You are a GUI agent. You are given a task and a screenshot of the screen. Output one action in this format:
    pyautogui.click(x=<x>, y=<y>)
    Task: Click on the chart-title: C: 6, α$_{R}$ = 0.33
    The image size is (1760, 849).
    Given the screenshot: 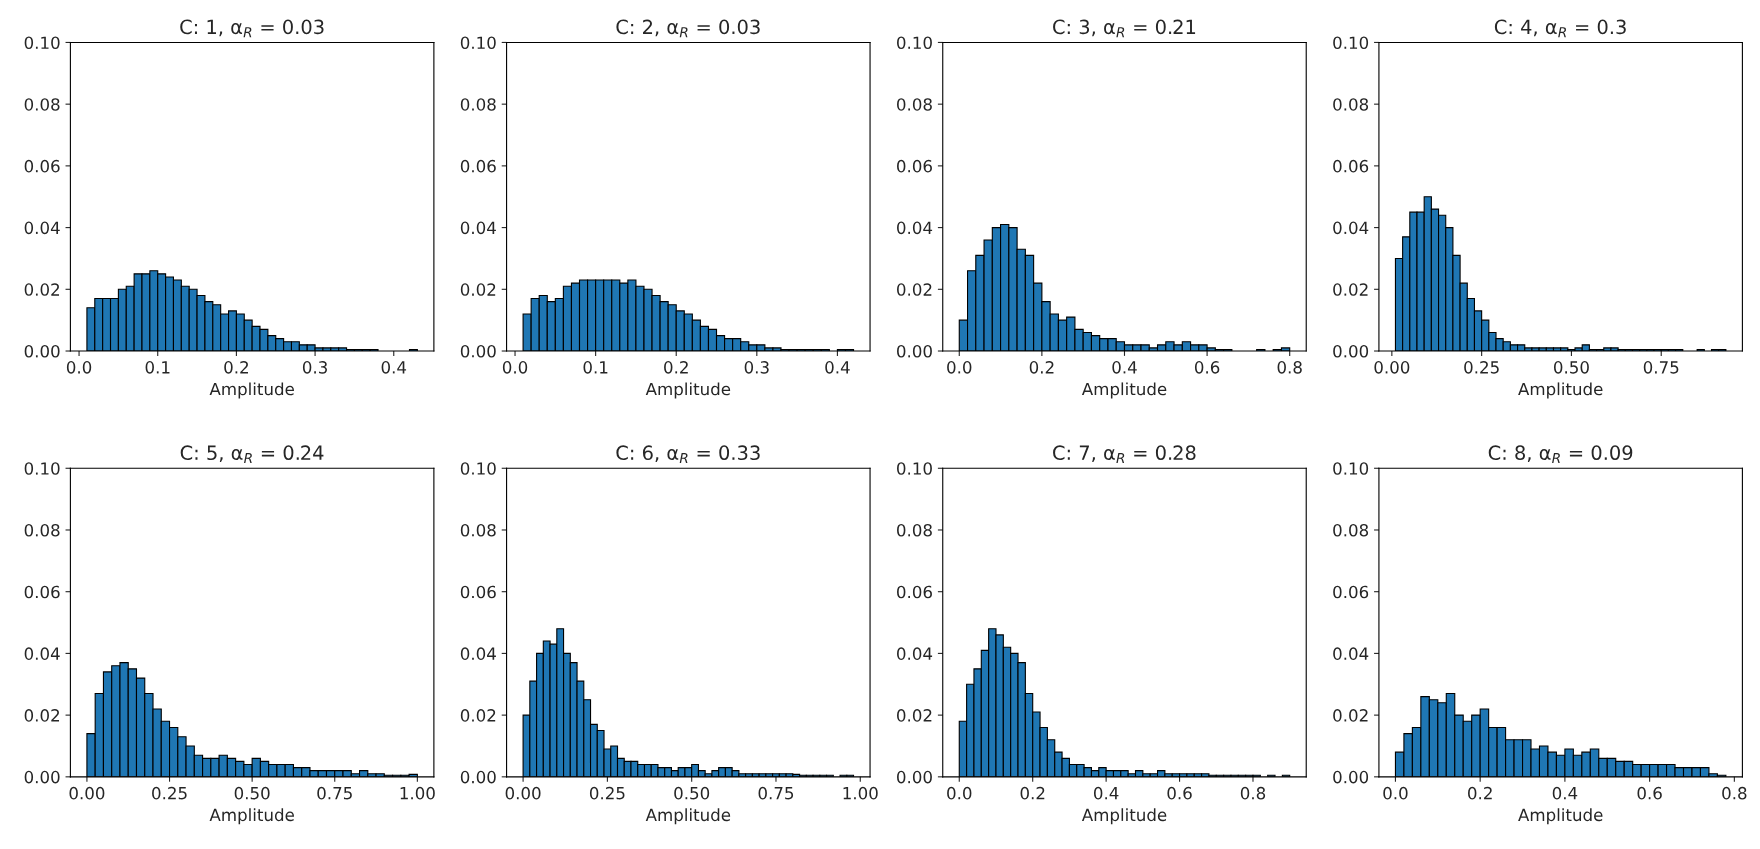 What is the action you would take?
    pyautogui.click(x=688, y=454)
    